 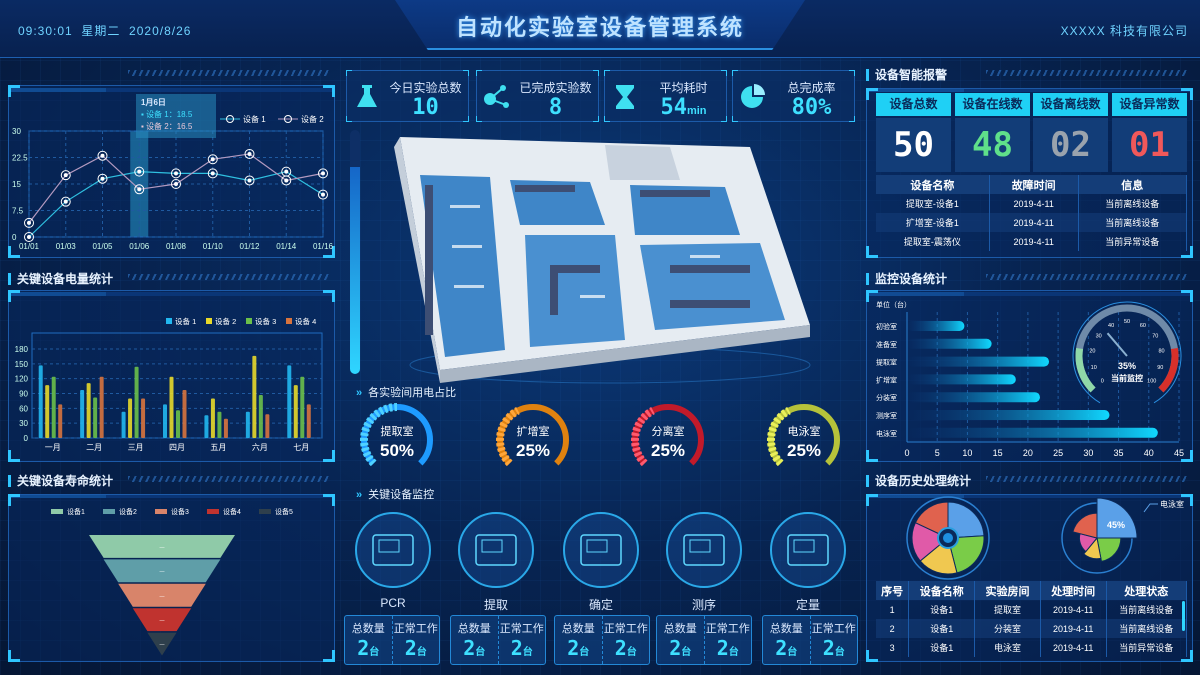 What do you see at coordinates (213, 246) in the screenshot?
I see `x-tick-label: 01/10` at bounding box center [213, 246].